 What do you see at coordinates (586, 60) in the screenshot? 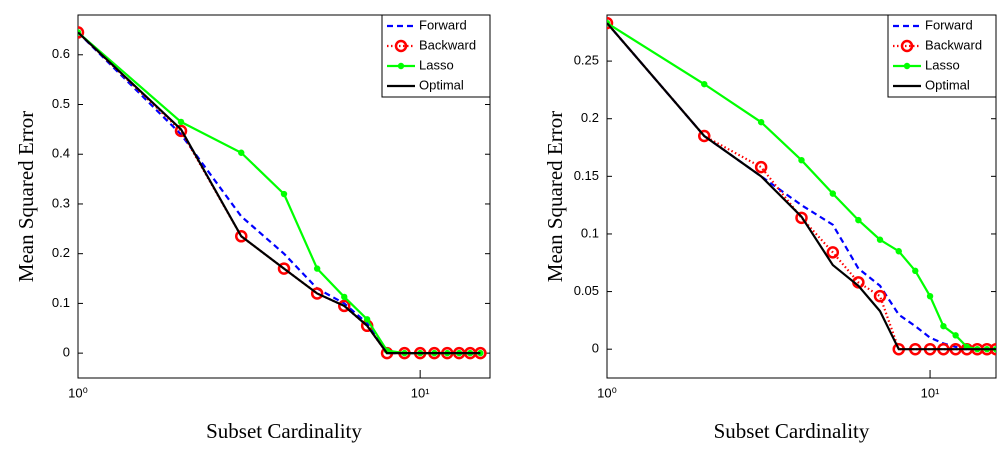
I see `y-tick-label: 0.25` at bounding box center [586, 60].